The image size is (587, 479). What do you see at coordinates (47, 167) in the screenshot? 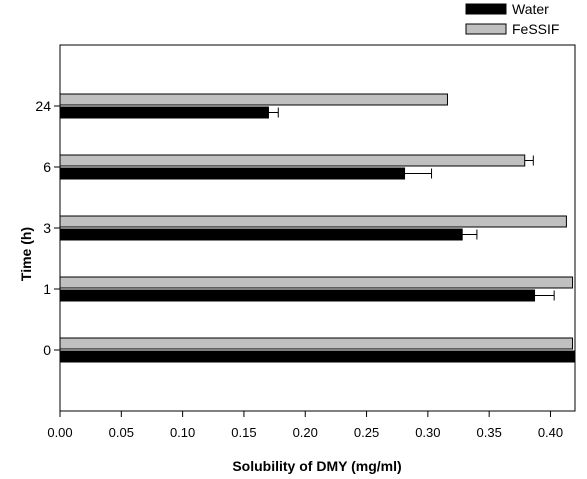
I see `y-tick-label: 6` at bounding box center [47, 167].